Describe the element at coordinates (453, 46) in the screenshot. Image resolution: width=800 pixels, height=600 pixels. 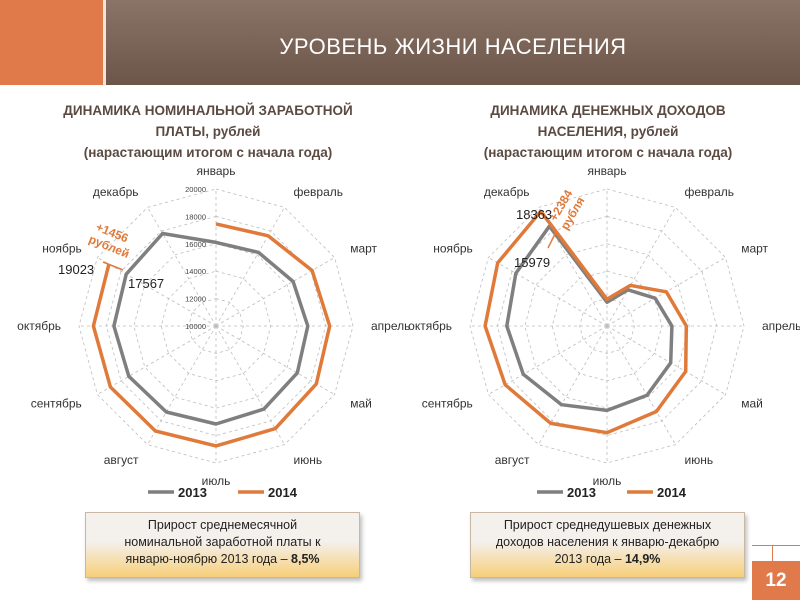
I see `slide-title: УРОВЕНЬ ЖИЗНИ НАСЕЛЕНИЯ` at that location.